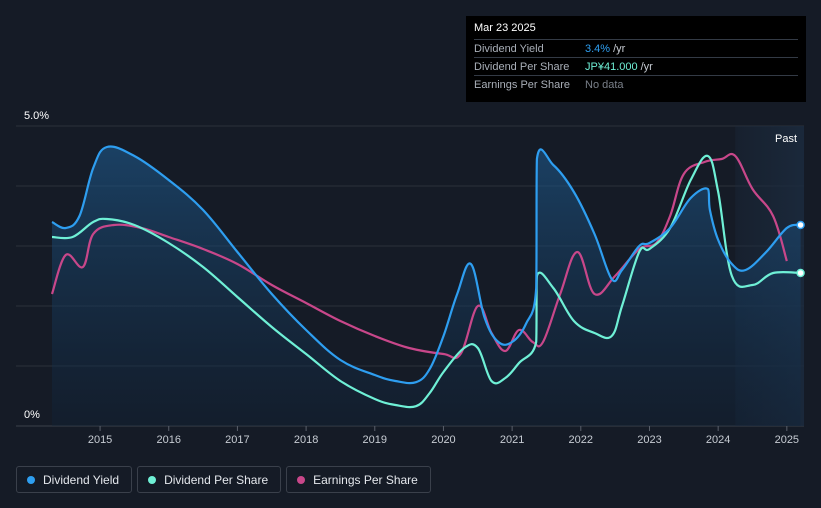  I want to click on tooltip-value-group: JP¥41.000 /yr, so click(619, 67).